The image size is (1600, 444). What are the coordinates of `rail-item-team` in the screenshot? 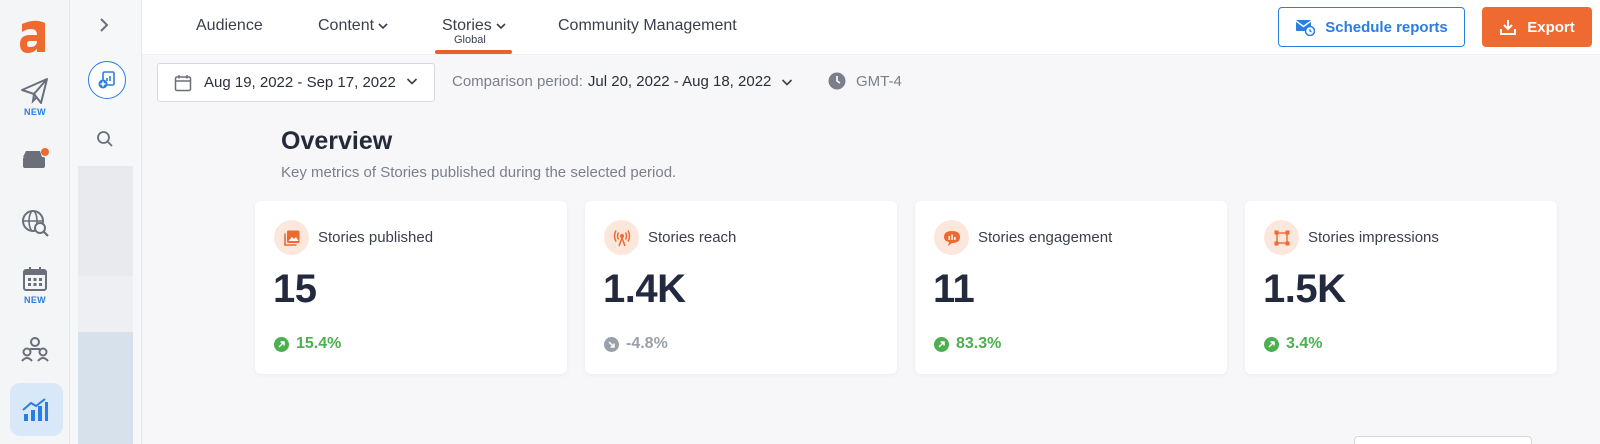 It's located at (35, 349).